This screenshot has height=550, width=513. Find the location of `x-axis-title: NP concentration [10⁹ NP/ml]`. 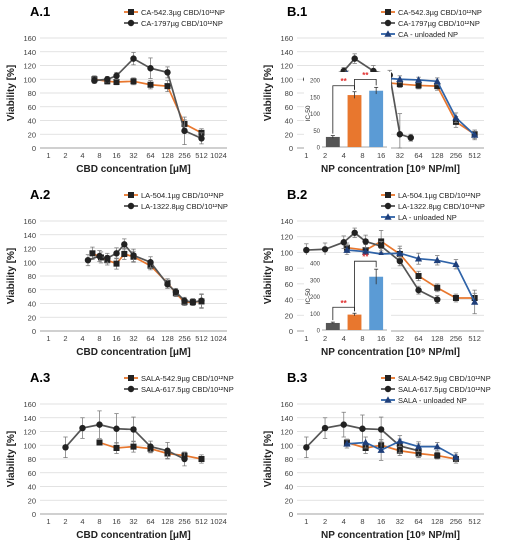

x-axis-title: NP concentration [10⁹ NP/ml] is located at coordinates (390, 352).